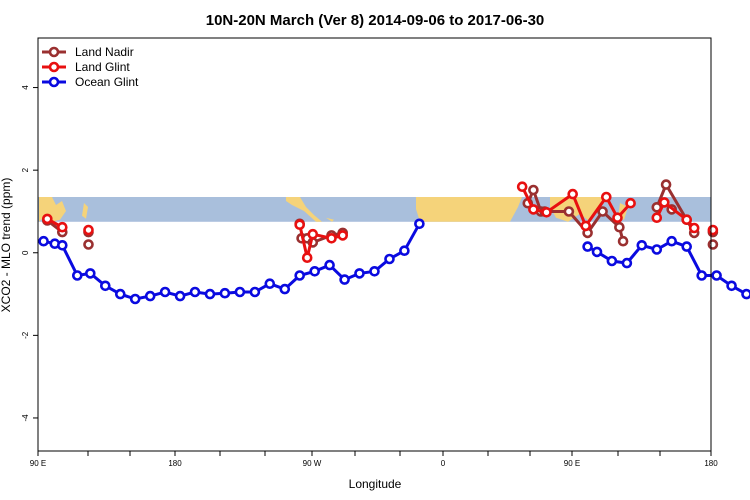 The width and height of the screenshot is (750, 500). I want to click on x-tick-label: 90 W, so click(312, 463).